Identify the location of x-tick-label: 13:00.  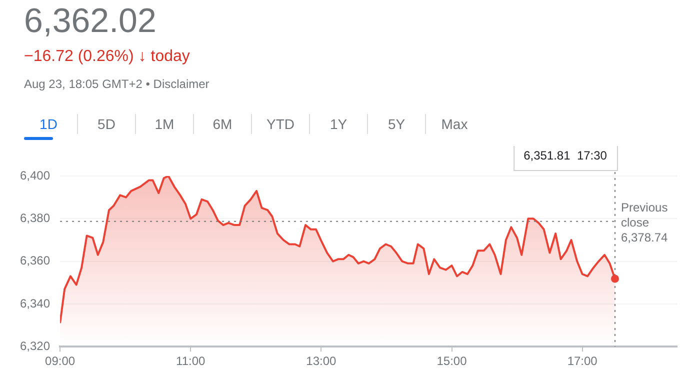
(321, 361).